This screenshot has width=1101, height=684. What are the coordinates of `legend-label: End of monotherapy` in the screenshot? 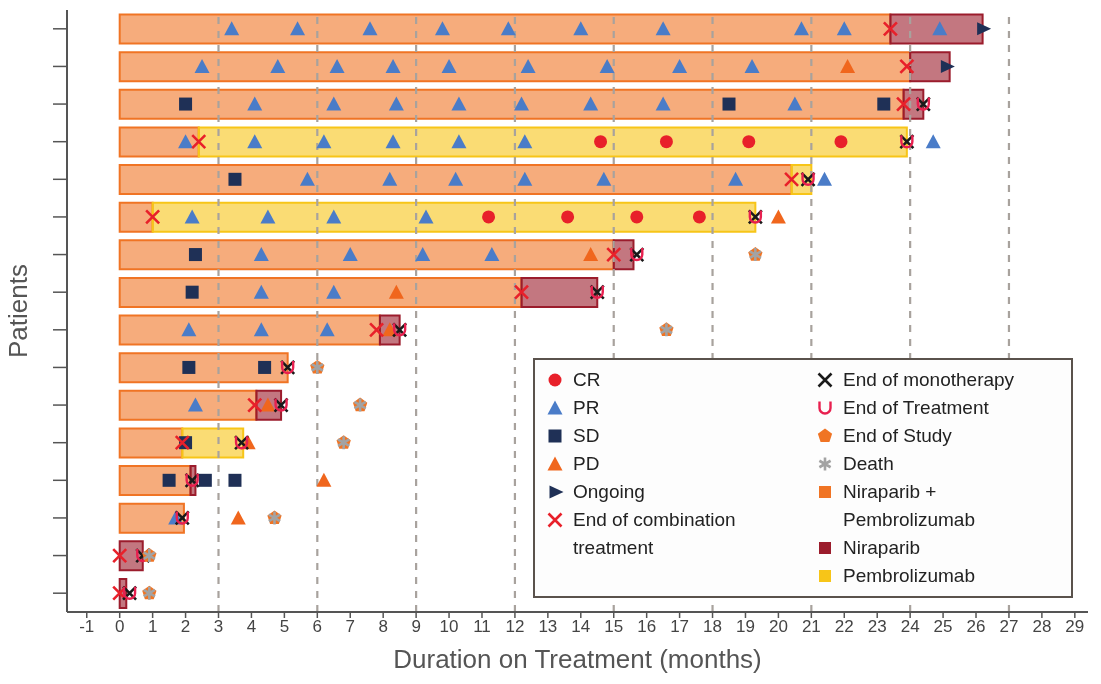 It's located at (929, 380).